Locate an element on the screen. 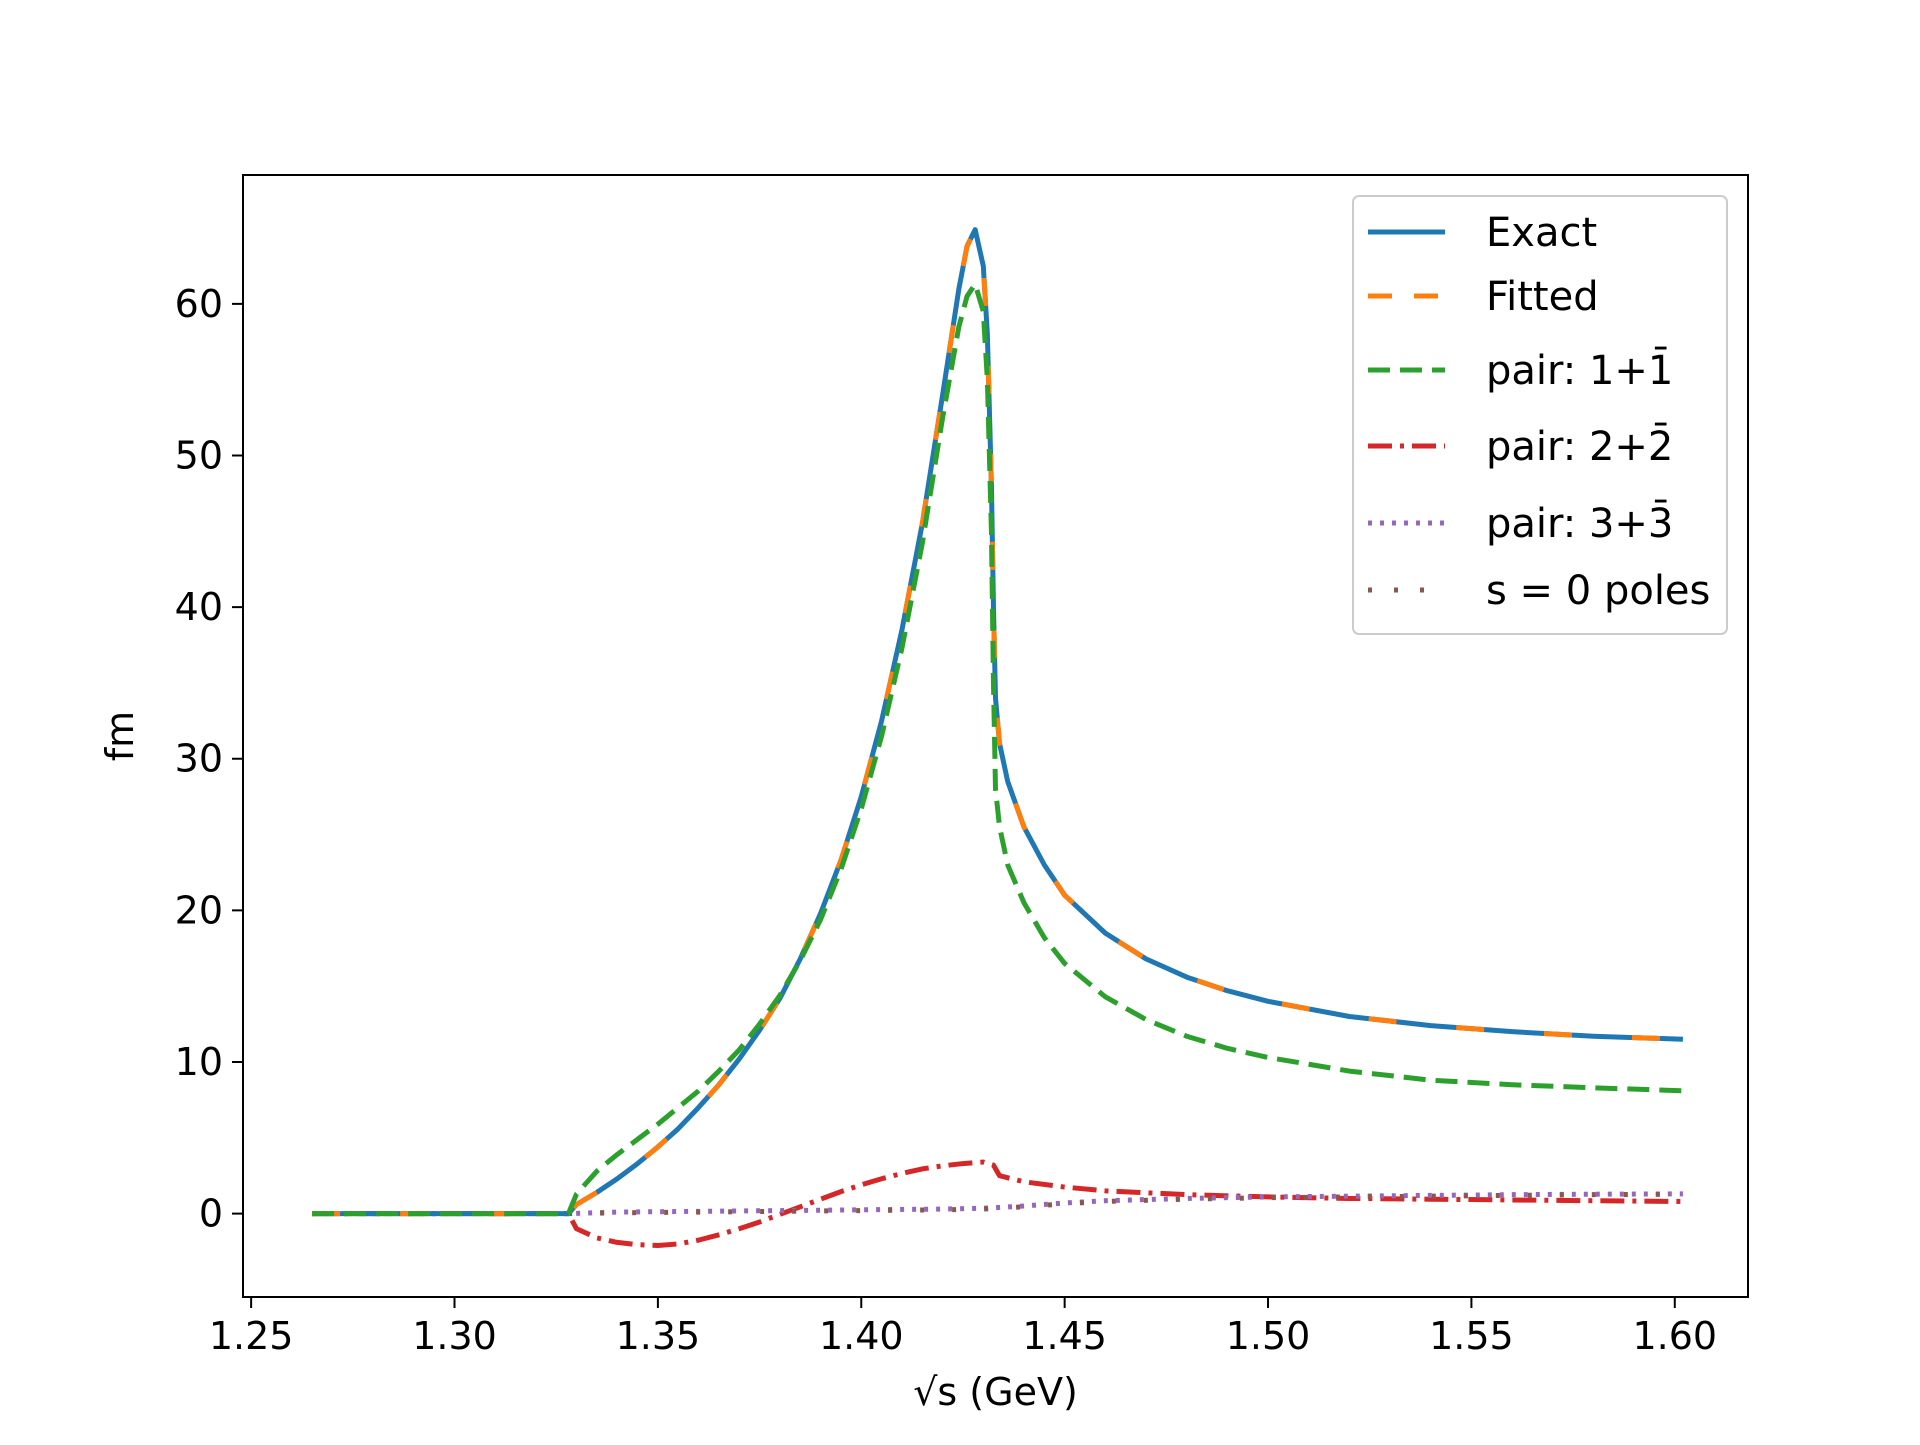 The image size is (1920, 1445). y-axis-label: fm is located at coordinates (120, 736).